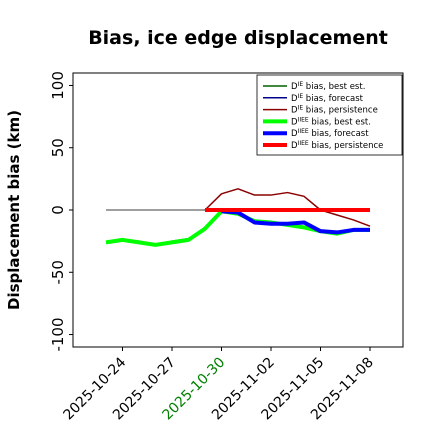 This screenshot has width=440, height=440. I want to click on y-tick-label: 0, so click(58, 210).